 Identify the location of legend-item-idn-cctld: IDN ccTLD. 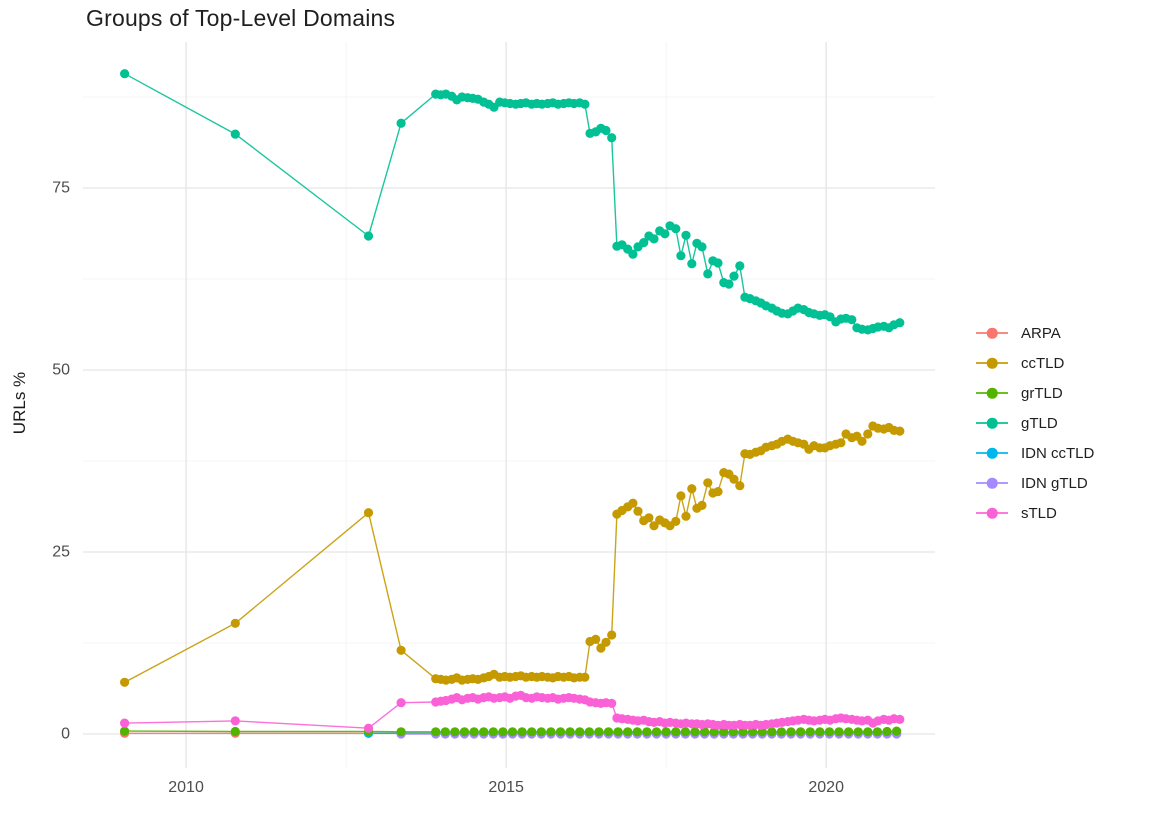
(1035, 453).